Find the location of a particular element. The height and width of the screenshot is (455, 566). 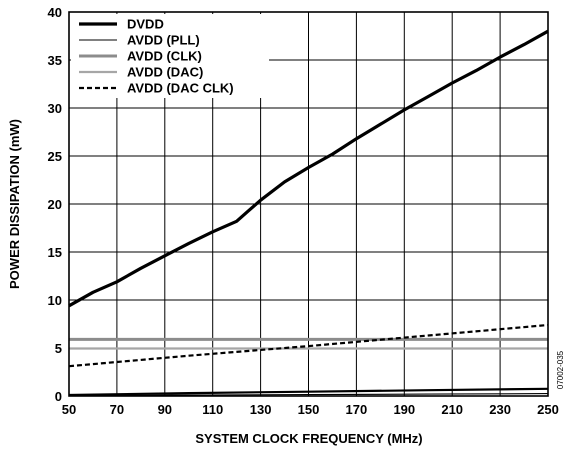

x-axis-title: SYSTEM CLOCK FREQUENCY (MHz) is located at coordinates (308, 438).